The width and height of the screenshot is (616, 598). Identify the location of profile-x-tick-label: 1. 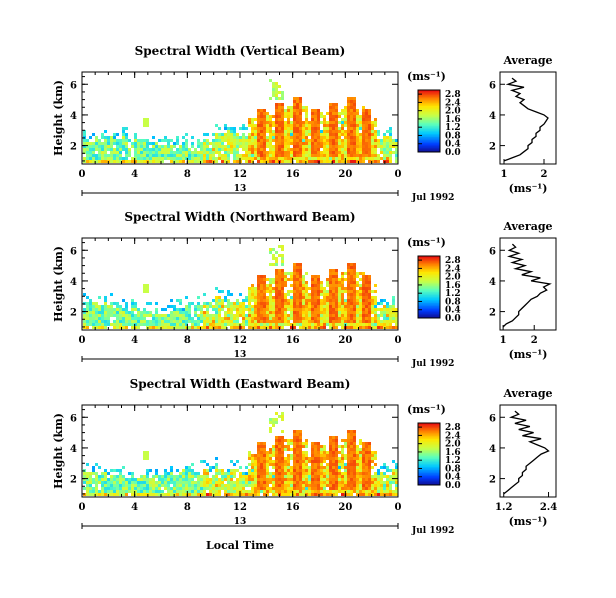
(504, 174).